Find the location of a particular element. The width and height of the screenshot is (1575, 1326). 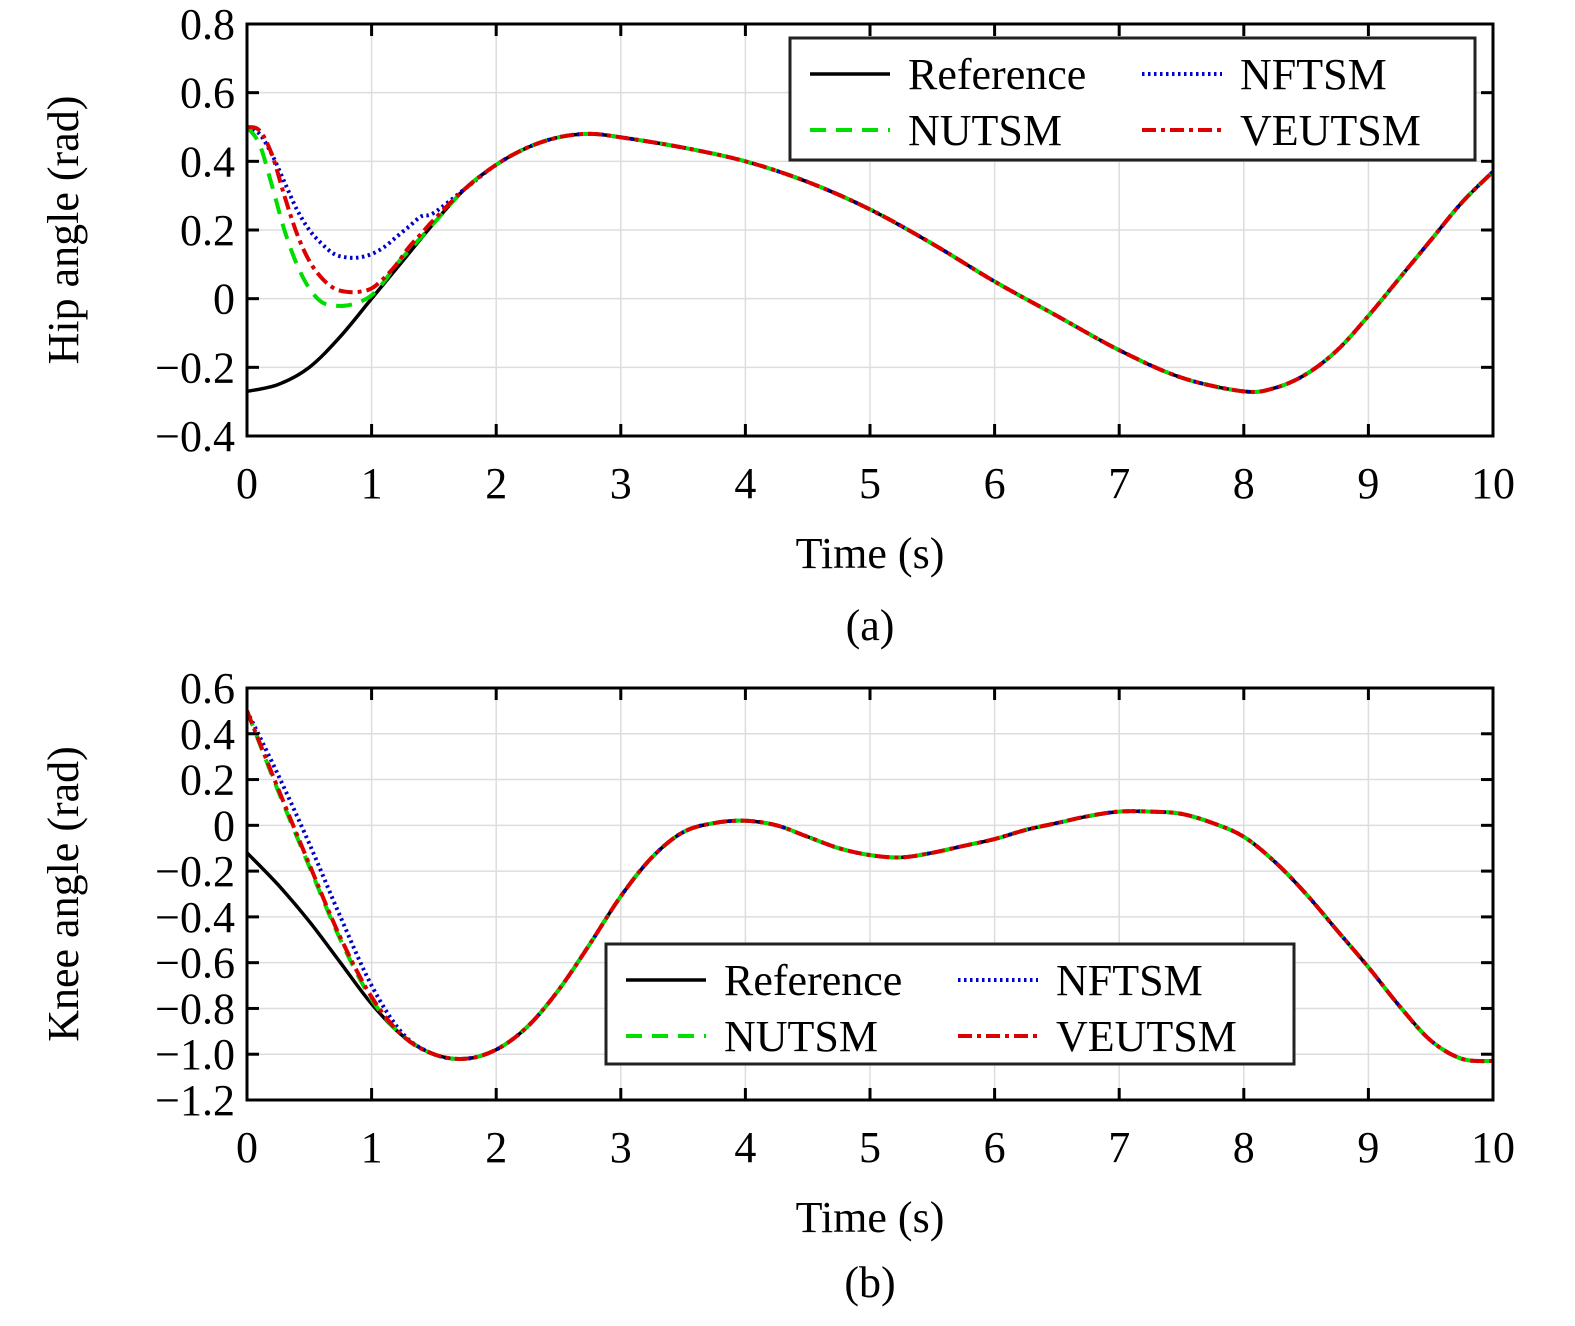

y-axis-label: Knee angle (rad) is located at coordinates (63, 894).